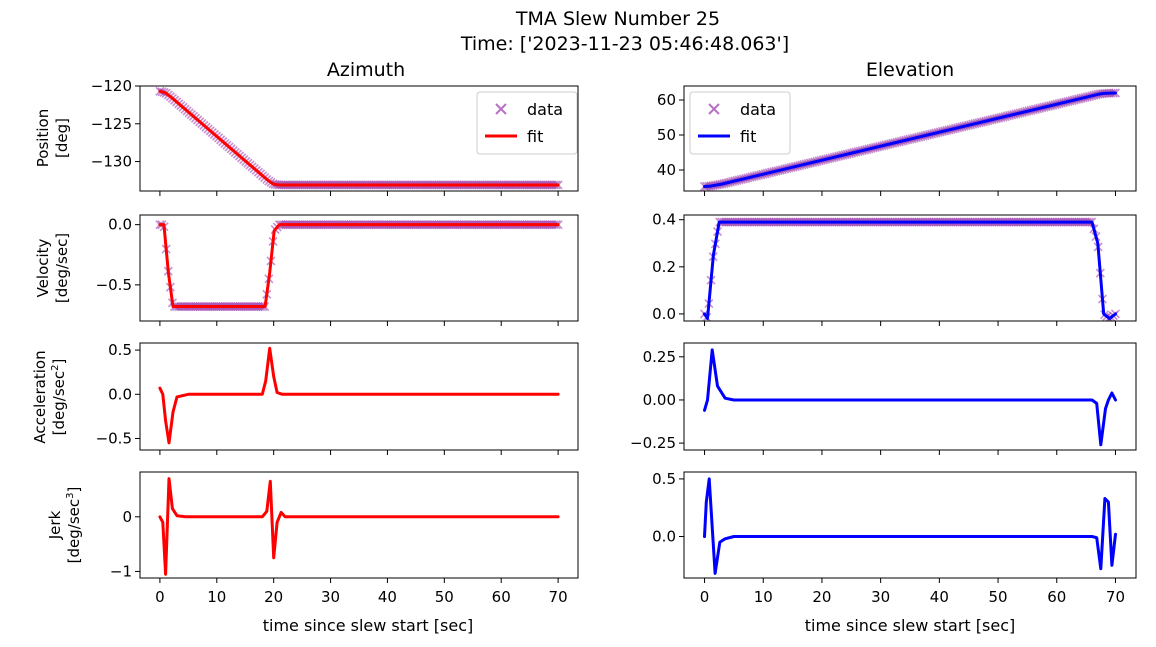 This screenshot has width=1156, height=647. What do you see at coordinates (40, 396) in the screenshot?
I see `acceleration-ylabel-line1: Acceleration` at bounding box center [40, 396].